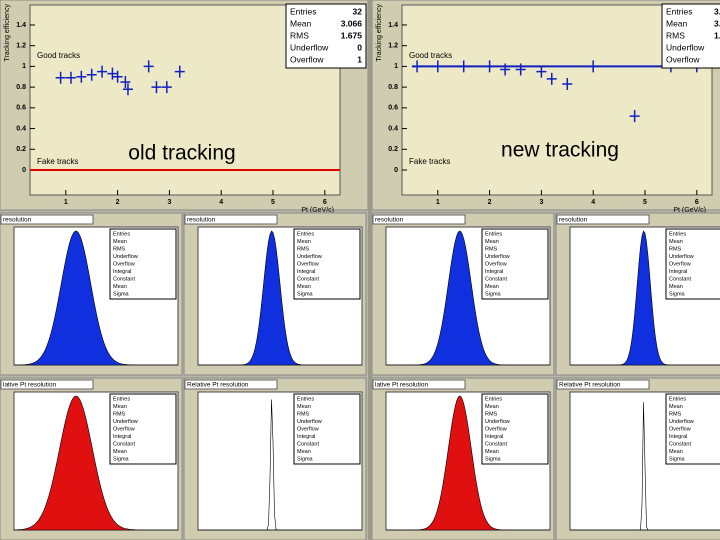  What do you see at coordinates (309, 47) in the screenshot?
I see `stats-name: Underflow` at bounding box center [309, 47].